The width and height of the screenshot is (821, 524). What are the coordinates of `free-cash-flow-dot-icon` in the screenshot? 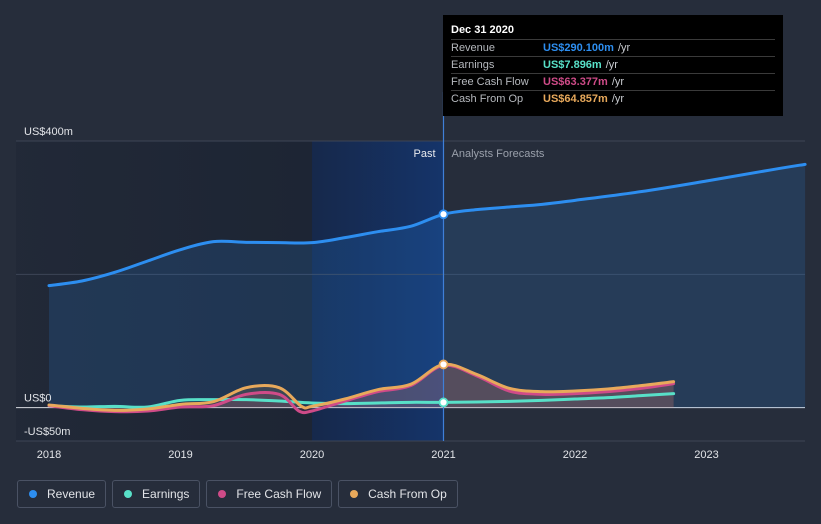 It's located at (222, 494).